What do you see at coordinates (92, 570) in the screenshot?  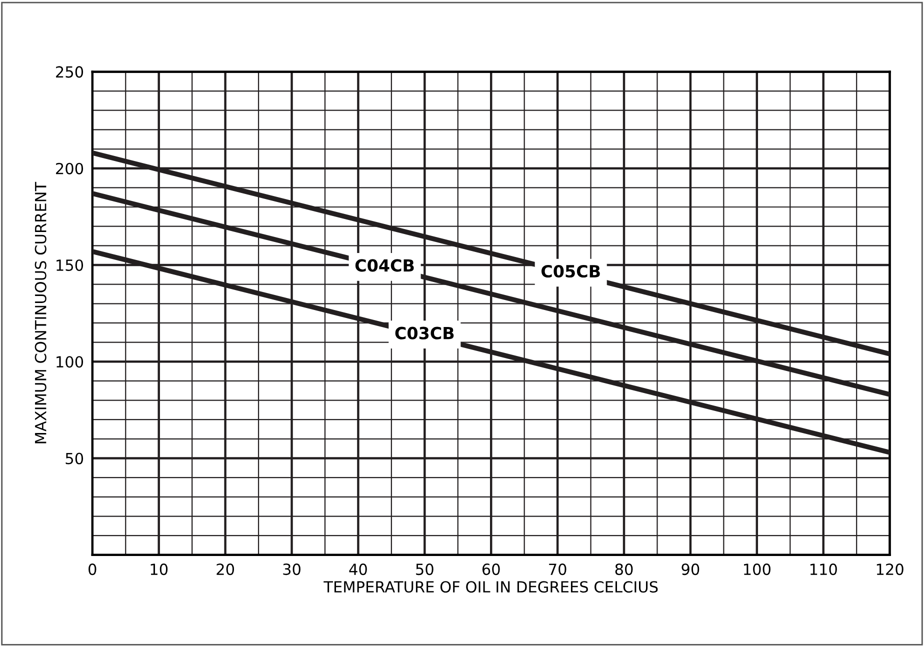 I see `x-tick-label: 0` at bounding box center [92, 570].